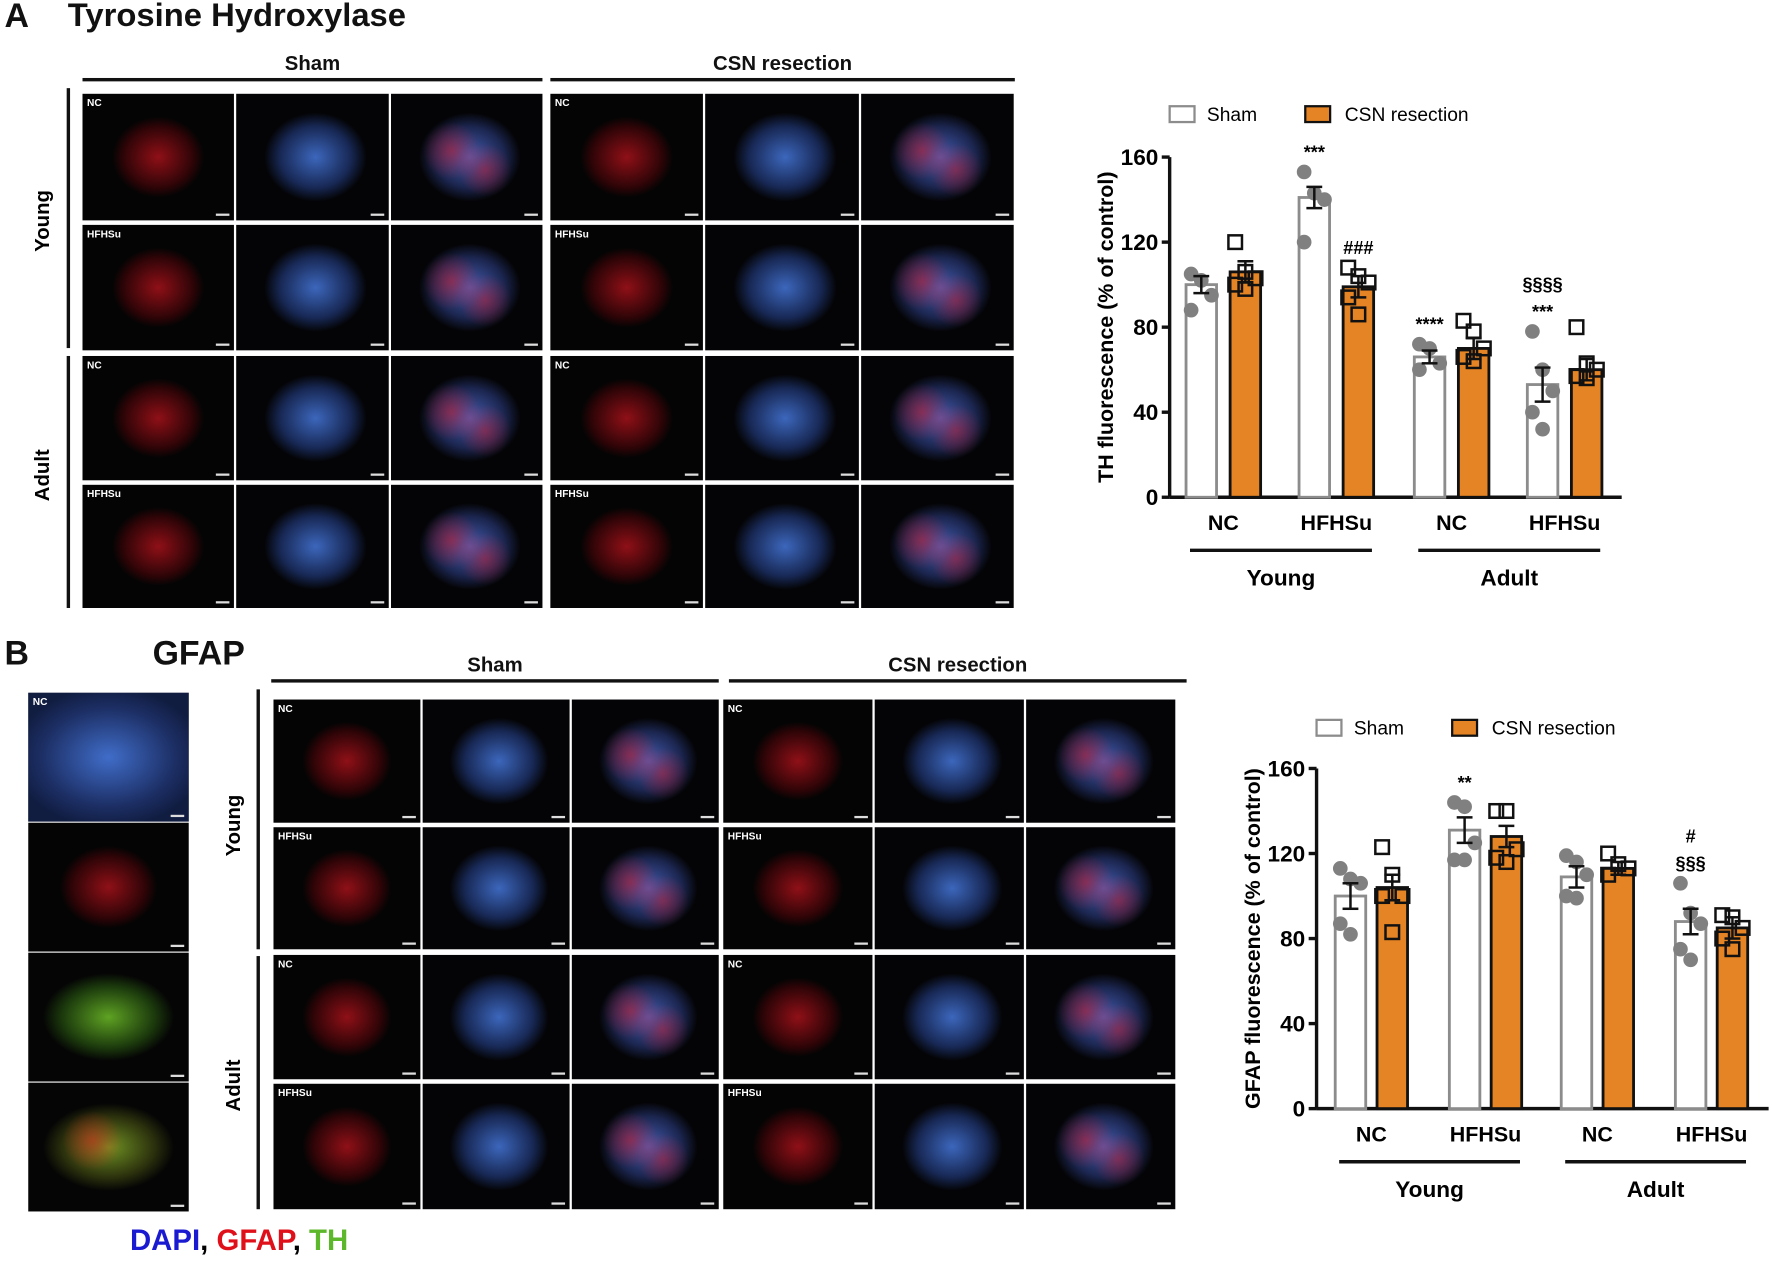  I want to click on y-tick-label: 0, so click(1299, 1109).